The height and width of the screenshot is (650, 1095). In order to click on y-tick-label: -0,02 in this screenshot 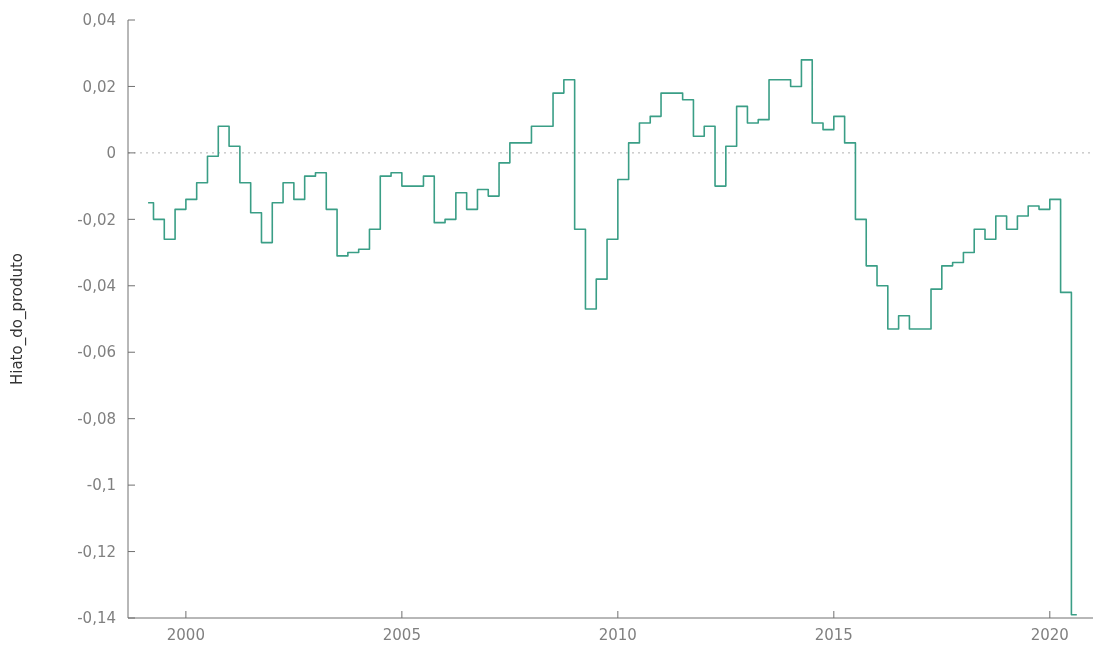, I will do `click(96, 219)`.